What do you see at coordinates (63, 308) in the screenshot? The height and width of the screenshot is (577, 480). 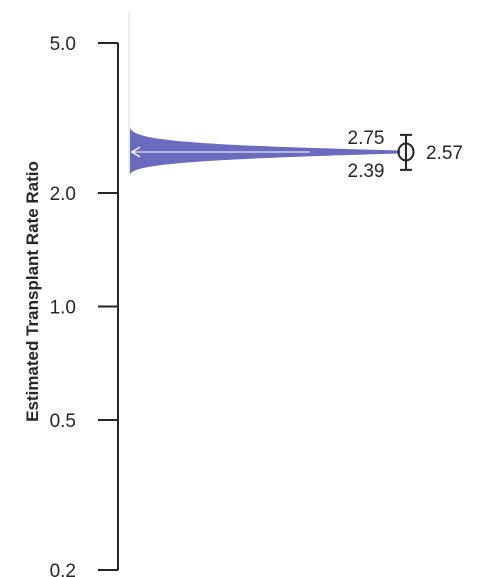 I see `y-tick-label: 1.0` at bounding box center [63, 308].